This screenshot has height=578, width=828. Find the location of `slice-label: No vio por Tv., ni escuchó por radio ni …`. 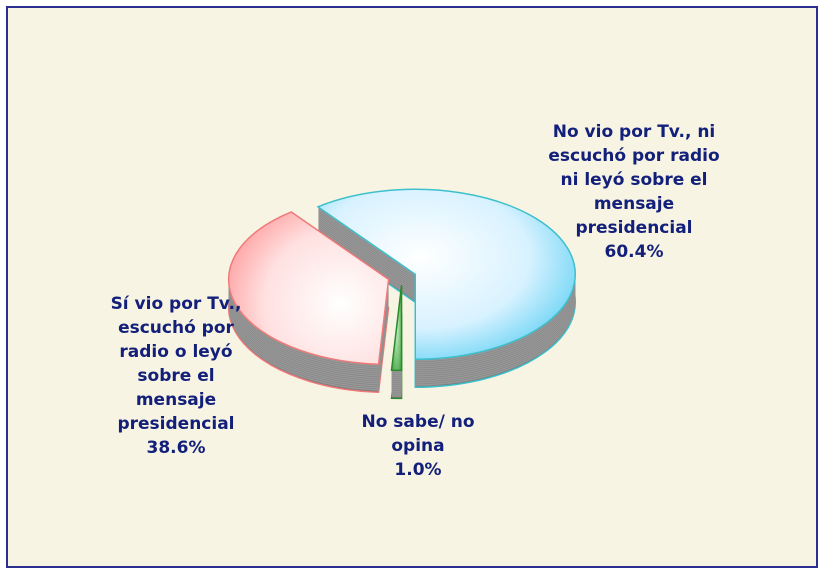

slice-label: No vio por Tv., ni escuchó por radio ni … is located at coordinates (634, 192).